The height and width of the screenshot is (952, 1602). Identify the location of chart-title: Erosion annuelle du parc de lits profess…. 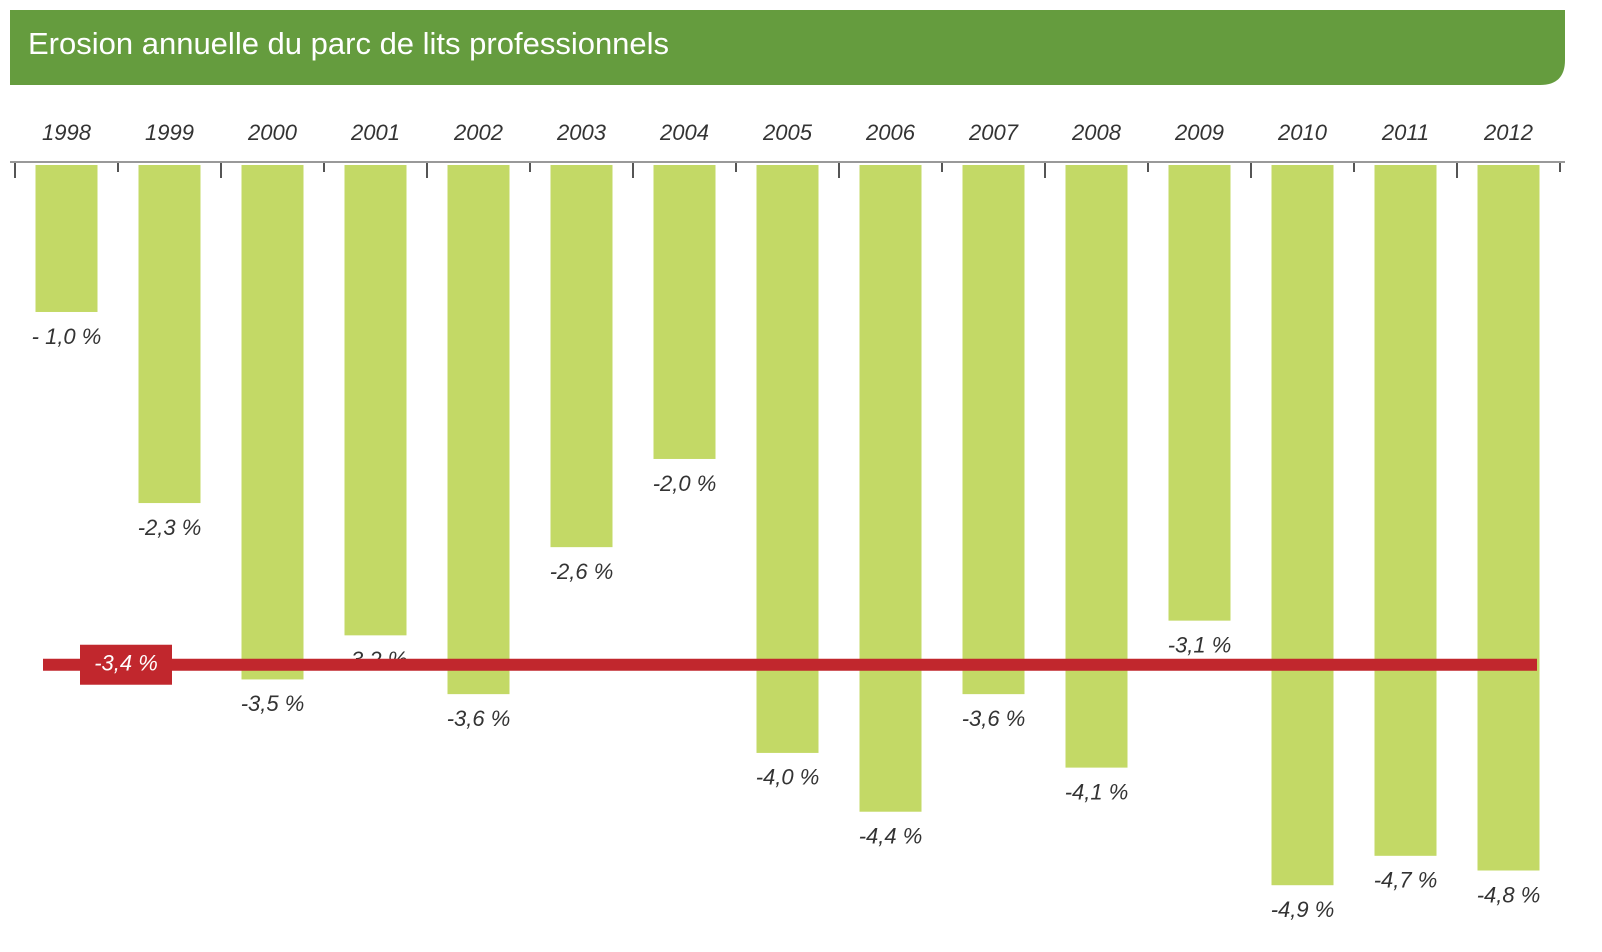
(348, 43).